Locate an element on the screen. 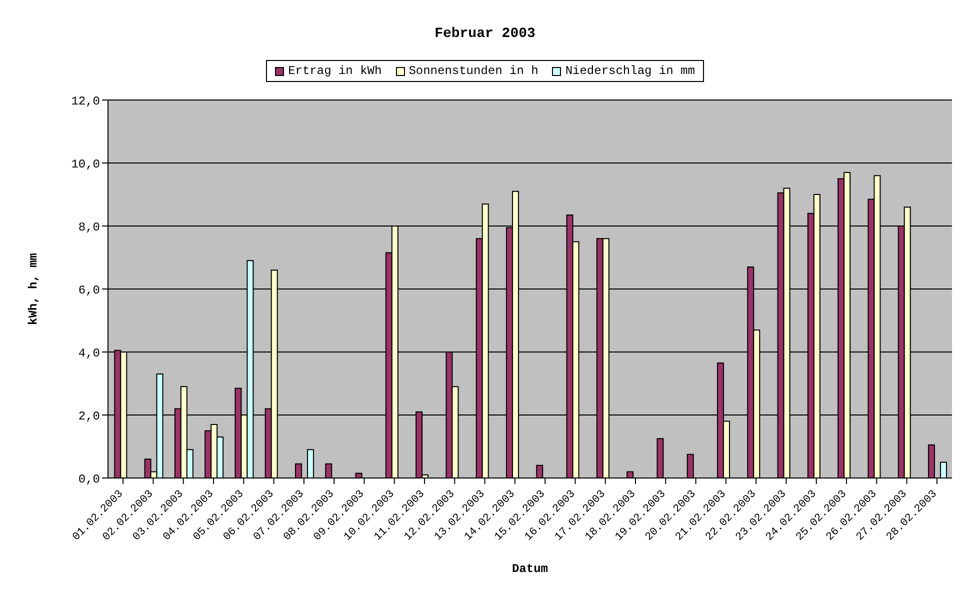 This screenshot has height=604, width=970. y-tick-label: 8,0 is located at coordinates (89, 227).